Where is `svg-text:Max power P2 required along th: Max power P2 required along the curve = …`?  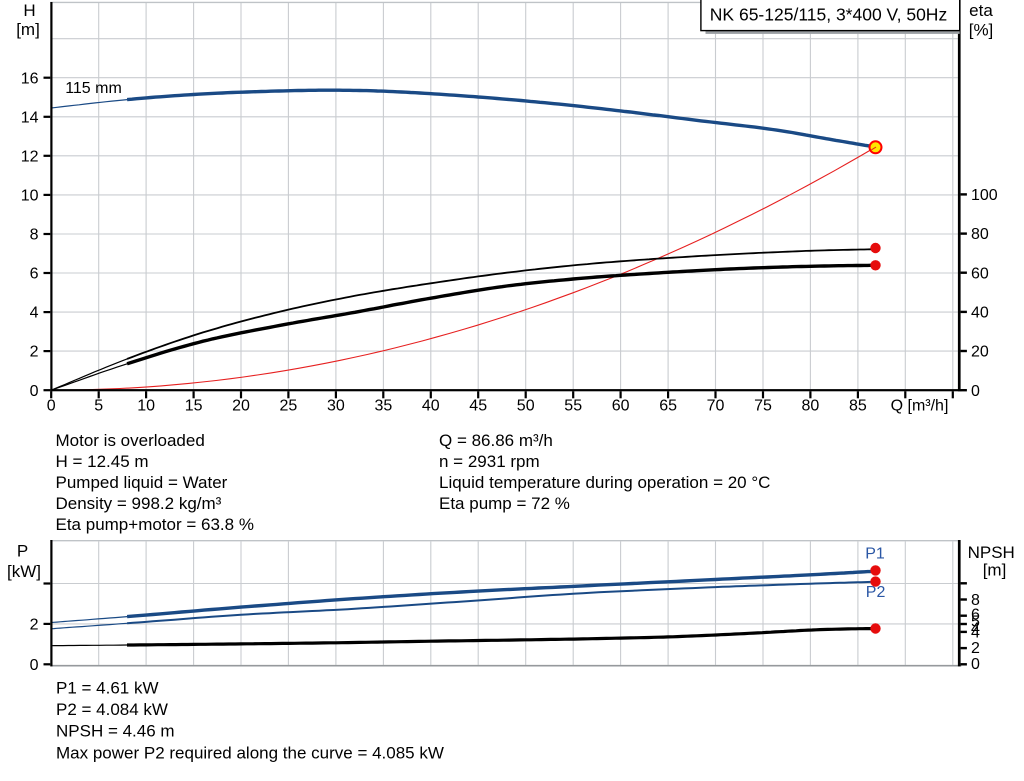
svg-text:Max power P2 required along th: Max power P2 required along the curve = … is located at coordinates (250, 752).